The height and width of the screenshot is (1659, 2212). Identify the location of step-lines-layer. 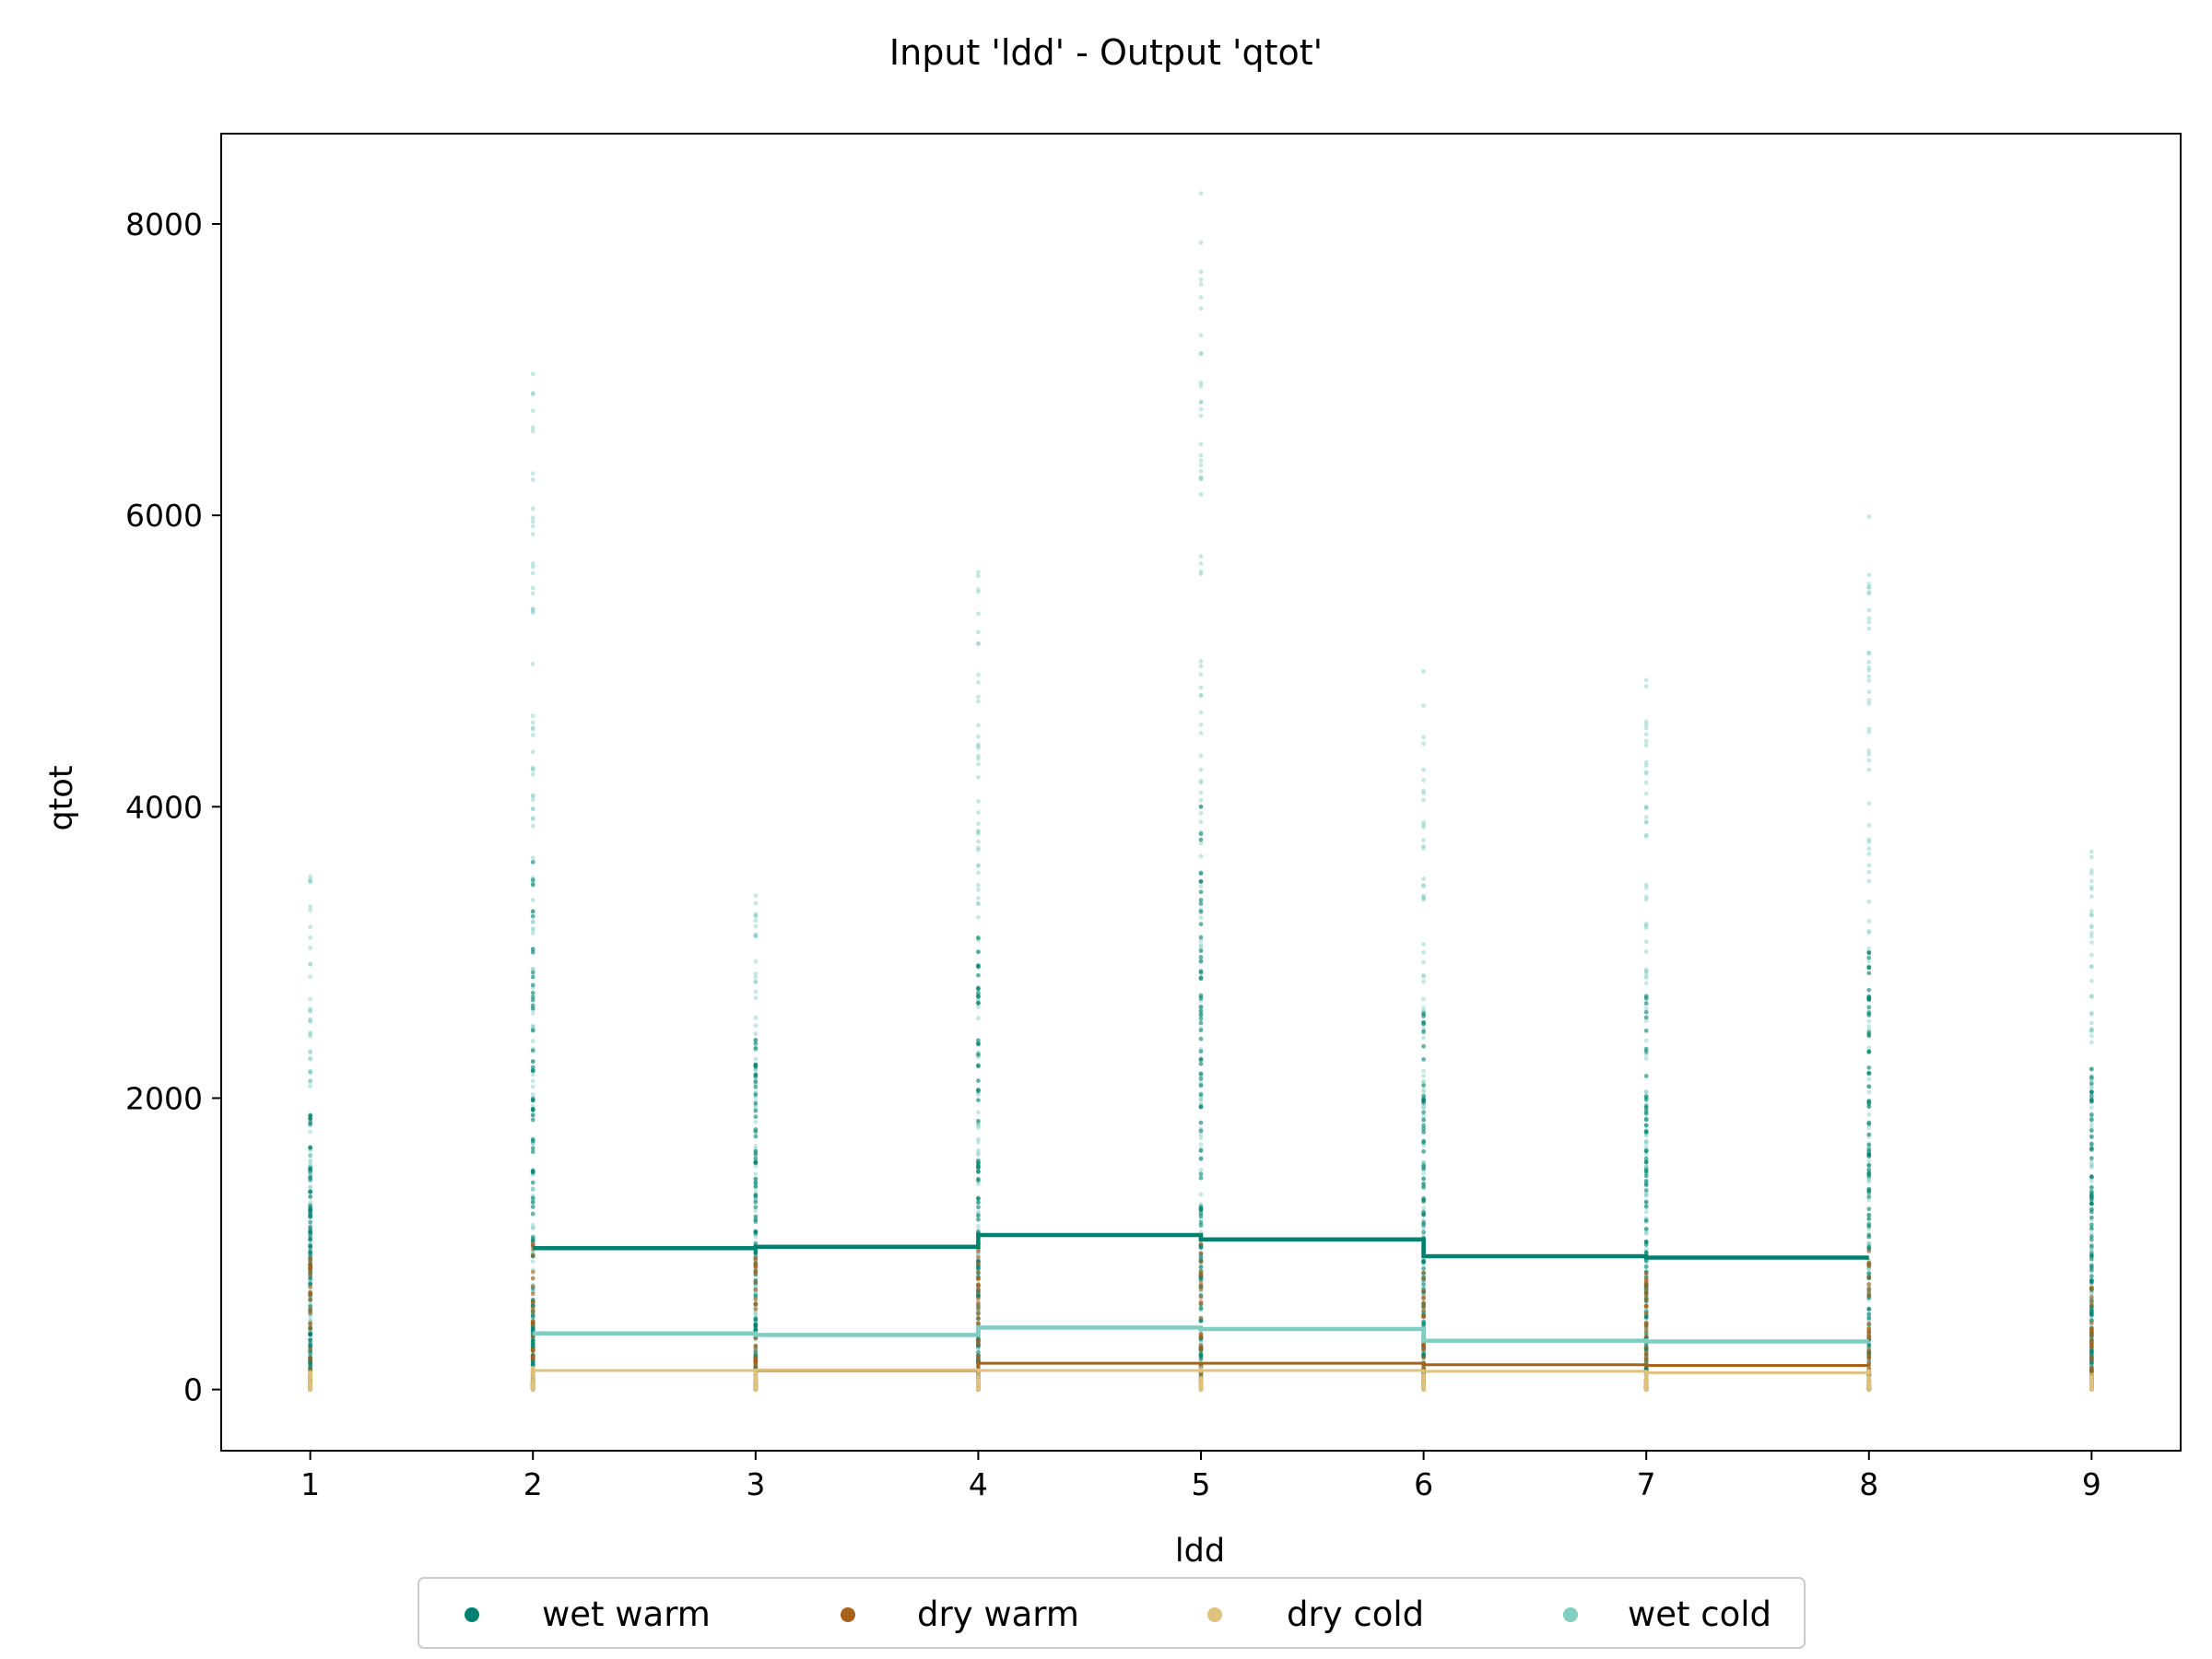
(1201, 1303).